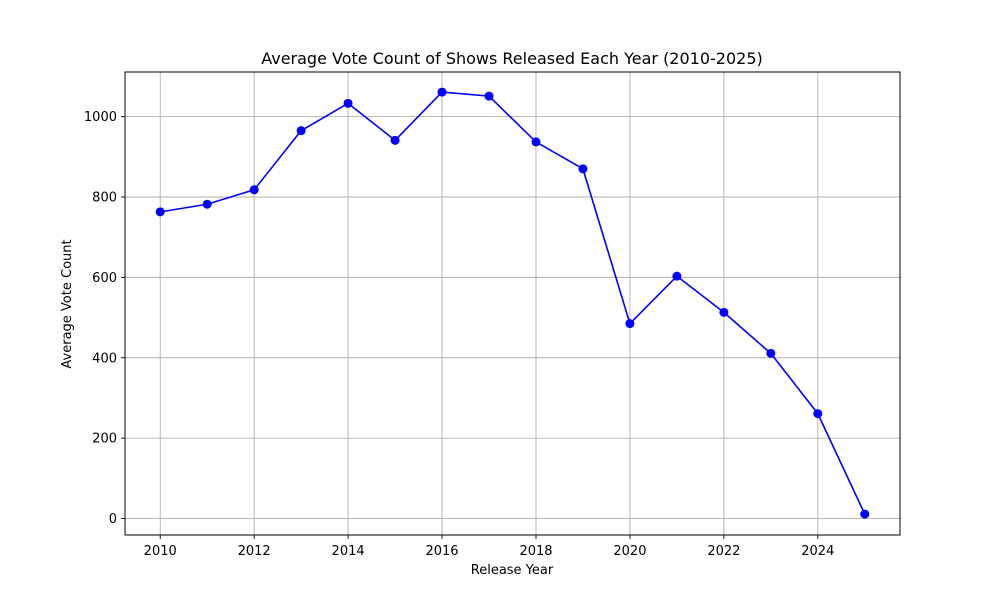 This screenshot has height=604, width=1000. Describe the element at coordinates (512, 570) in the screenshot. I see `x-axis-label: Release Year` at that location.